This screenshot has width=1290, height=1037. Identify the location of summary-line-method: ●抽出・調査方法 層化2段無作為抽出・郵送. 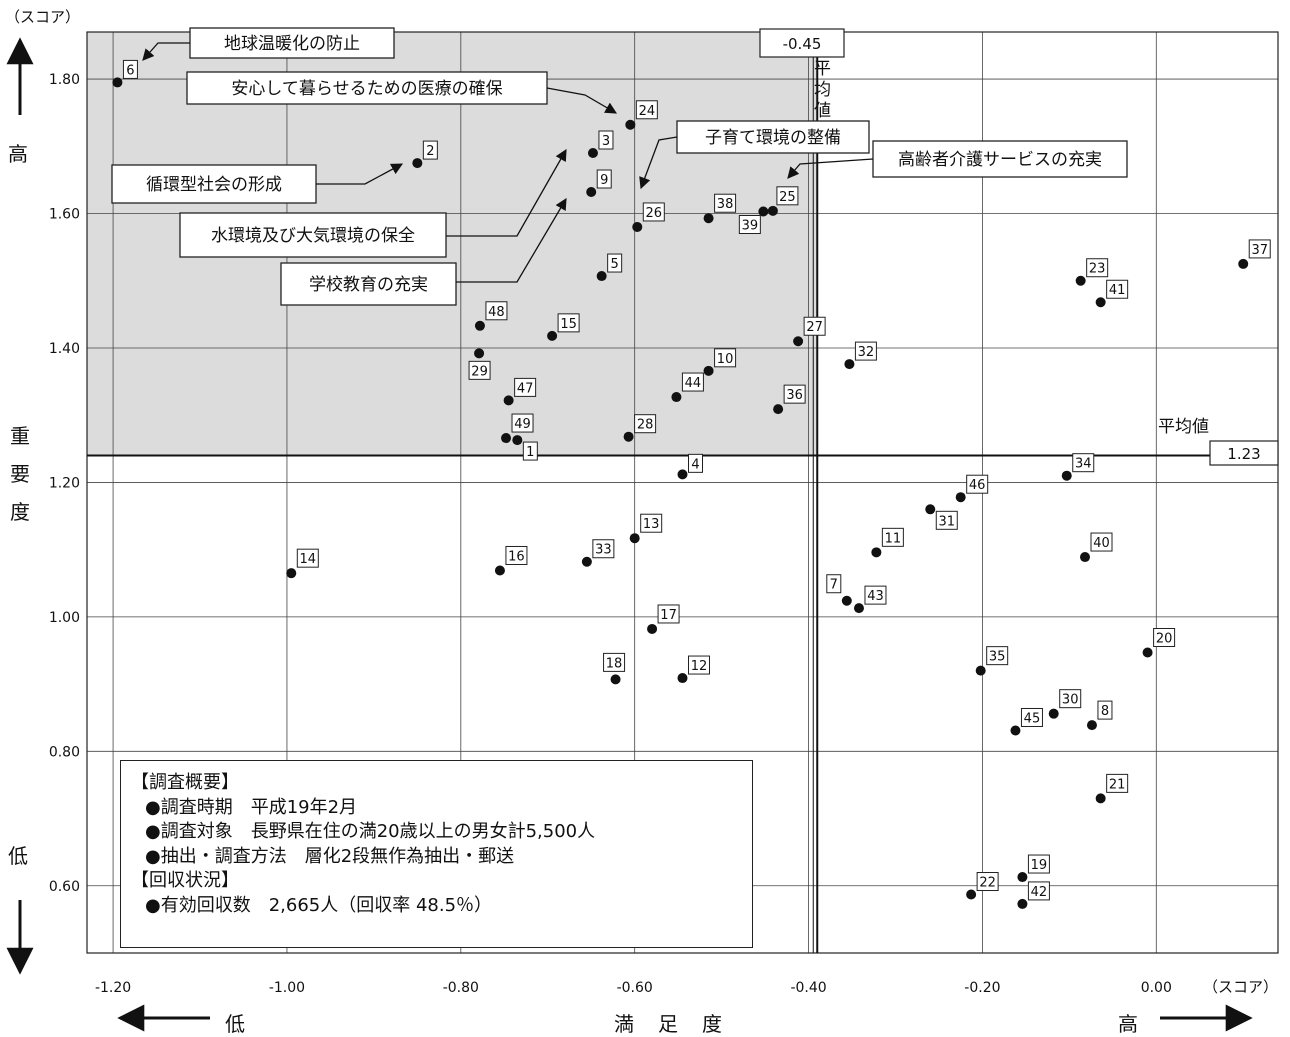
(330, 856).